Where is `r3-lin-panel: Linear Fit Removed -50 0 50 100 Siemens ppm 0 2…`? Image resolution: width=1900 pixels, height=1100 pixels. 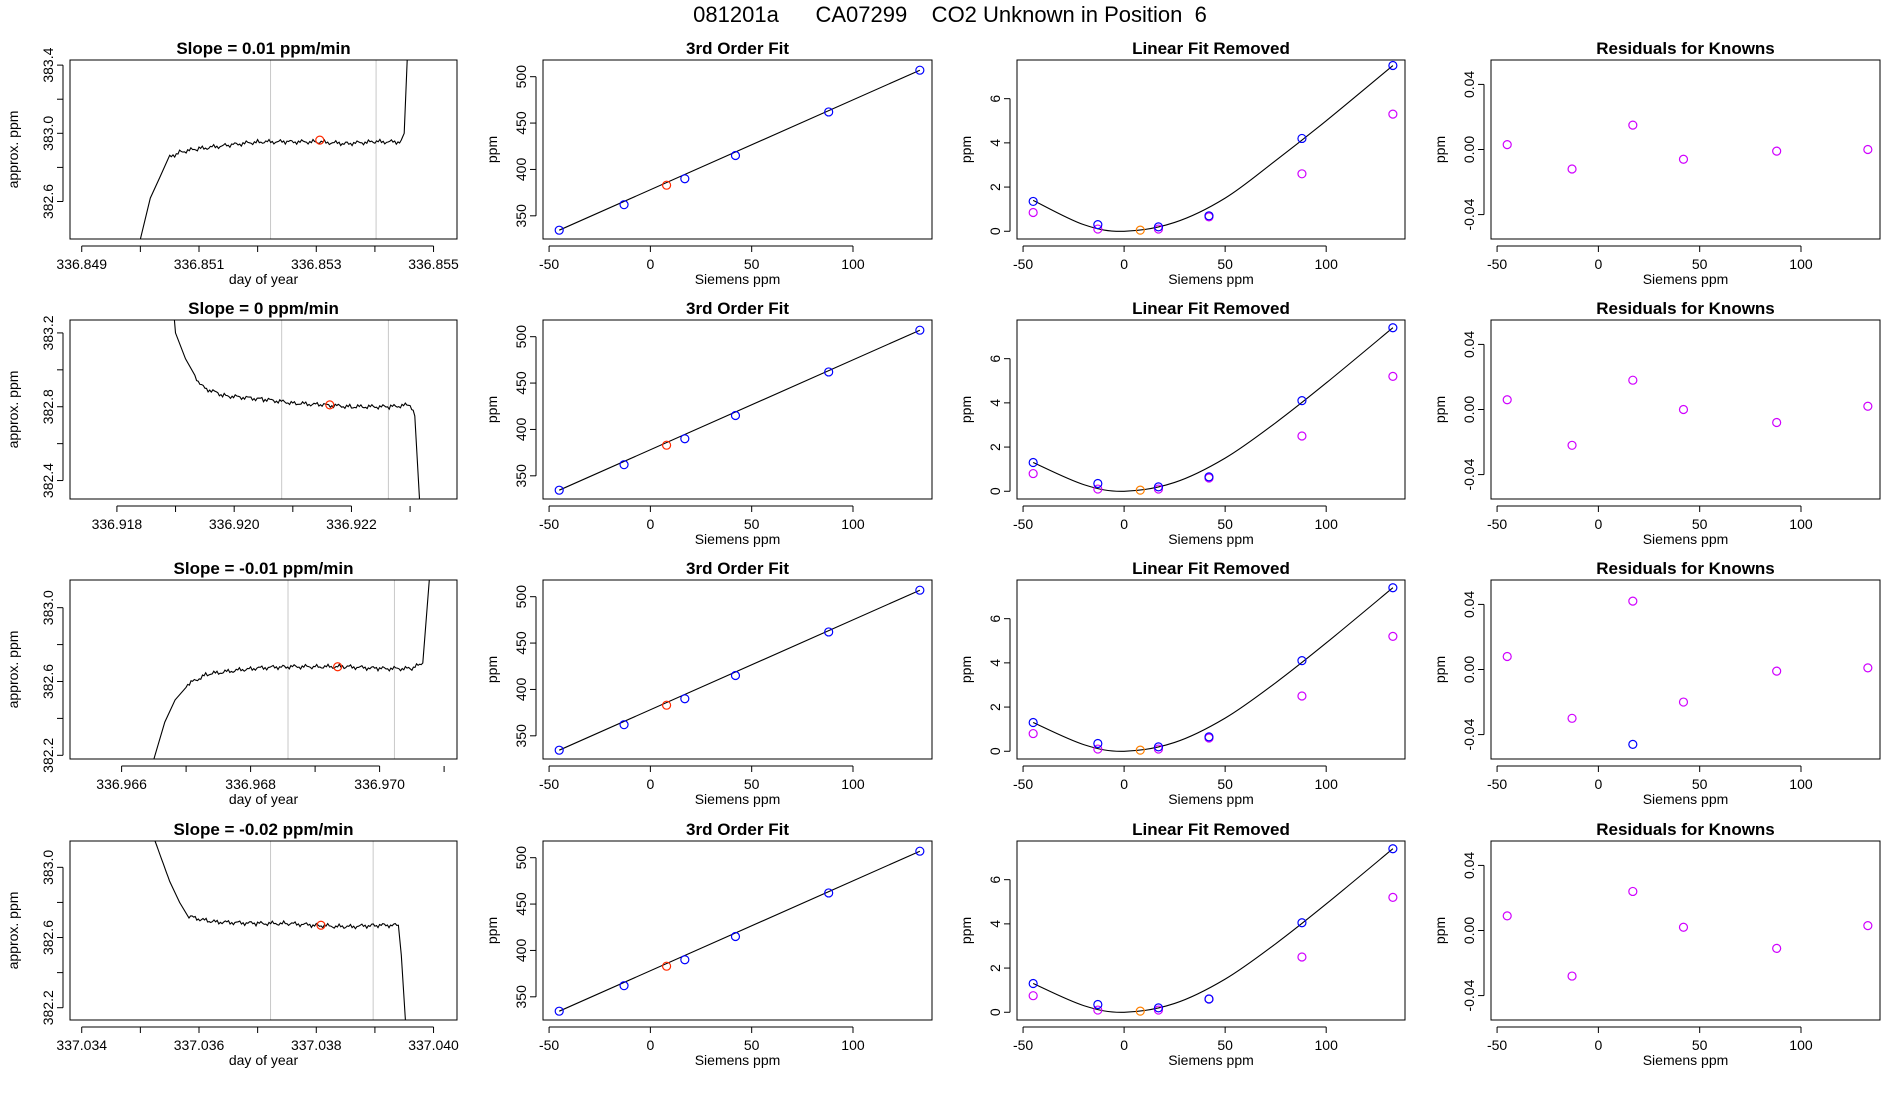
r3-lin-panel: Linear Fit Removed -50 0 50 100 Siemens ppm 0 2… is located at coordinates (1182, 683).